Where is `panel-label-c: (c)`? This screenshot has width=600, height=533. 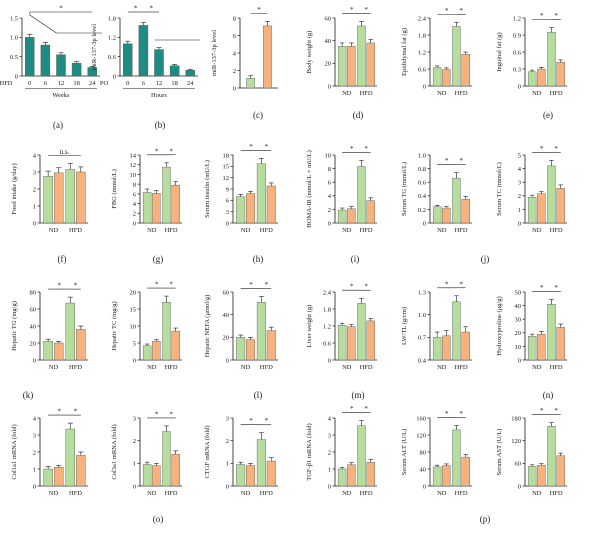
panel-label-c: (c) is located at coordinates (258, 115).